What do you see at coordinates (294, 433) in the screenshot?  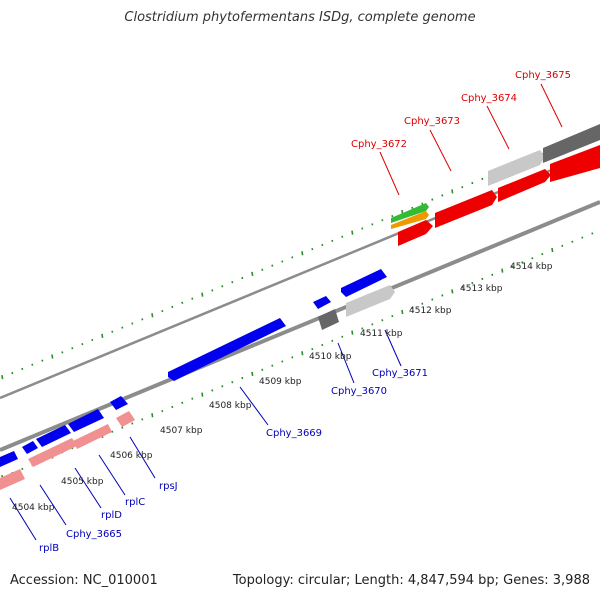 I see `gene-label: Cphy_3669` at bounding box center [294, 433].